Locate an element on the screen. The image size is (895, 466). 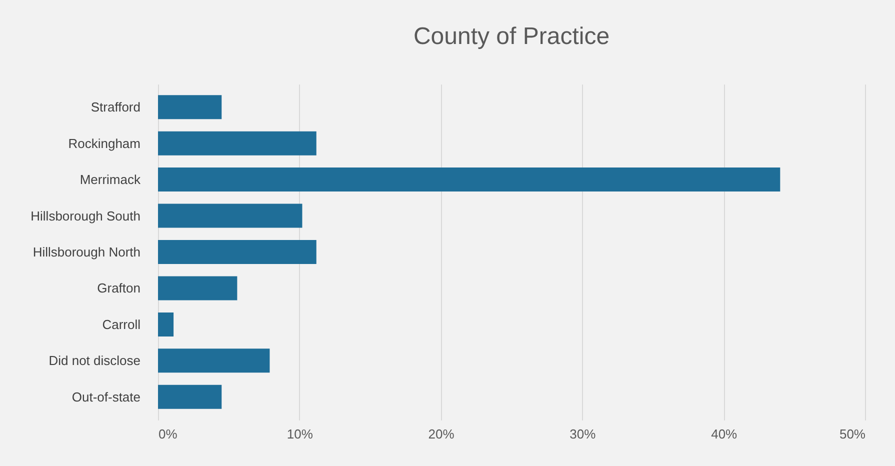
x-tick-label: 20% is located at coordinates (441, 434).